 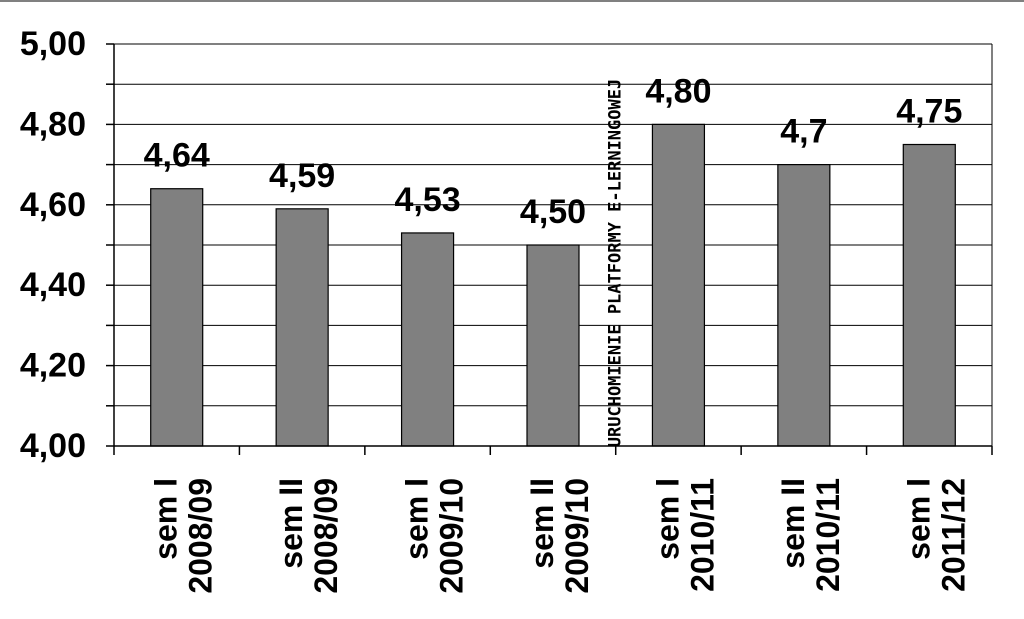 I want to click on x-tick-label: sem II 2010/11, so click(x=810, y=535).